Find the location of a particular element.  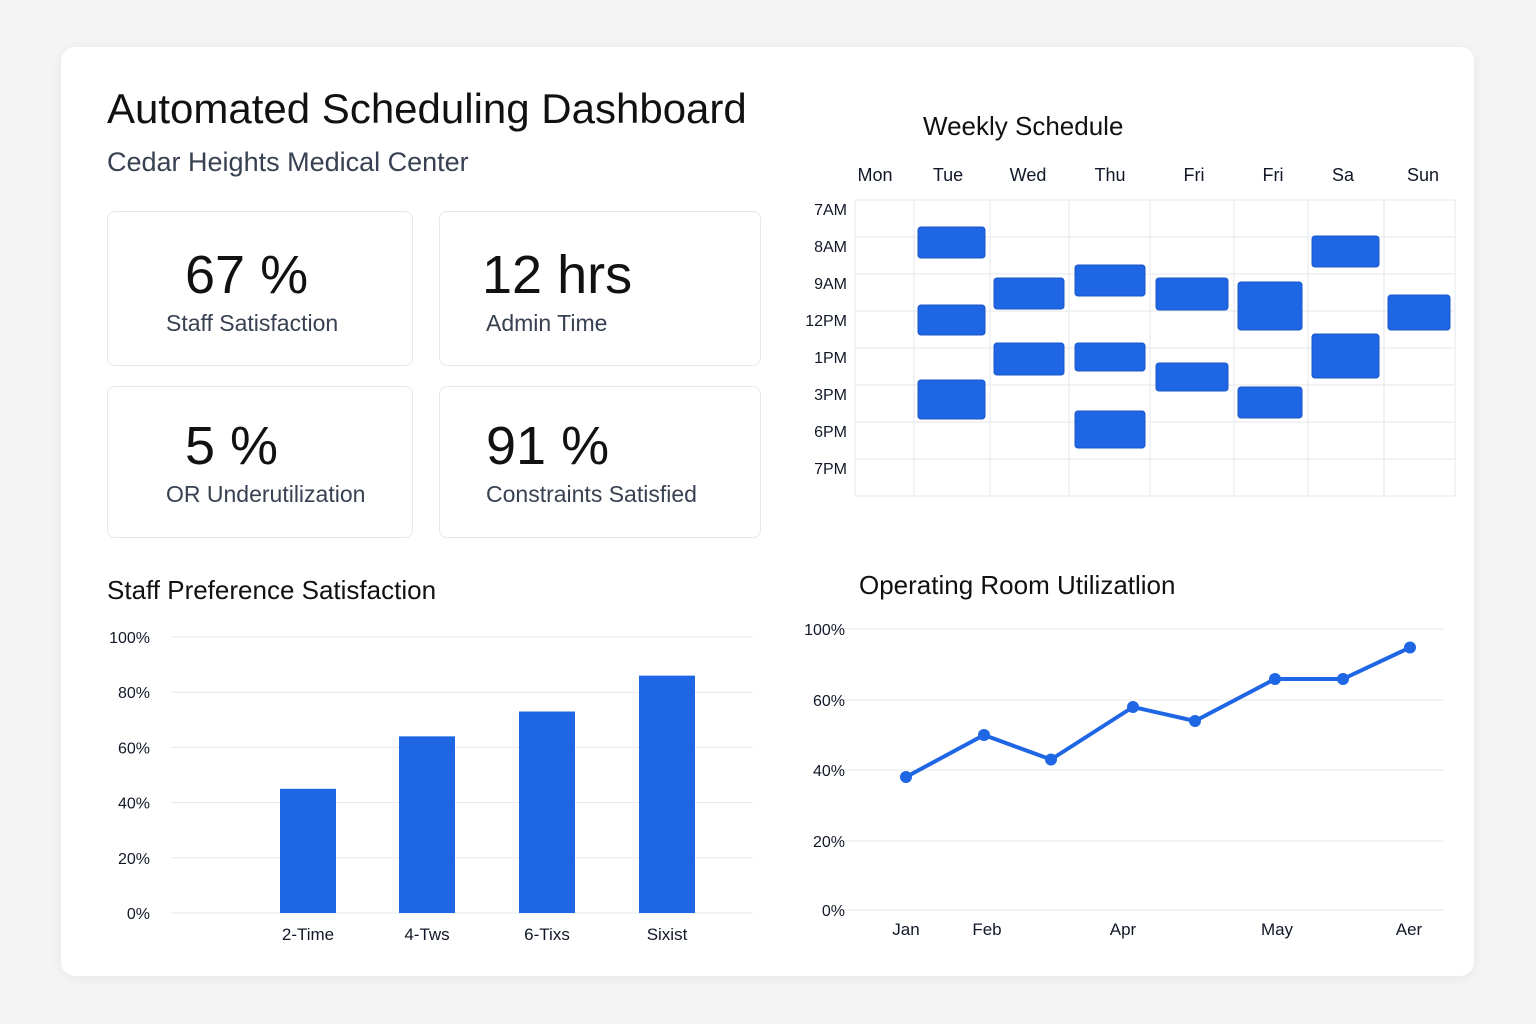

time-label-7: 7PM is located at coordinates (830, 469).